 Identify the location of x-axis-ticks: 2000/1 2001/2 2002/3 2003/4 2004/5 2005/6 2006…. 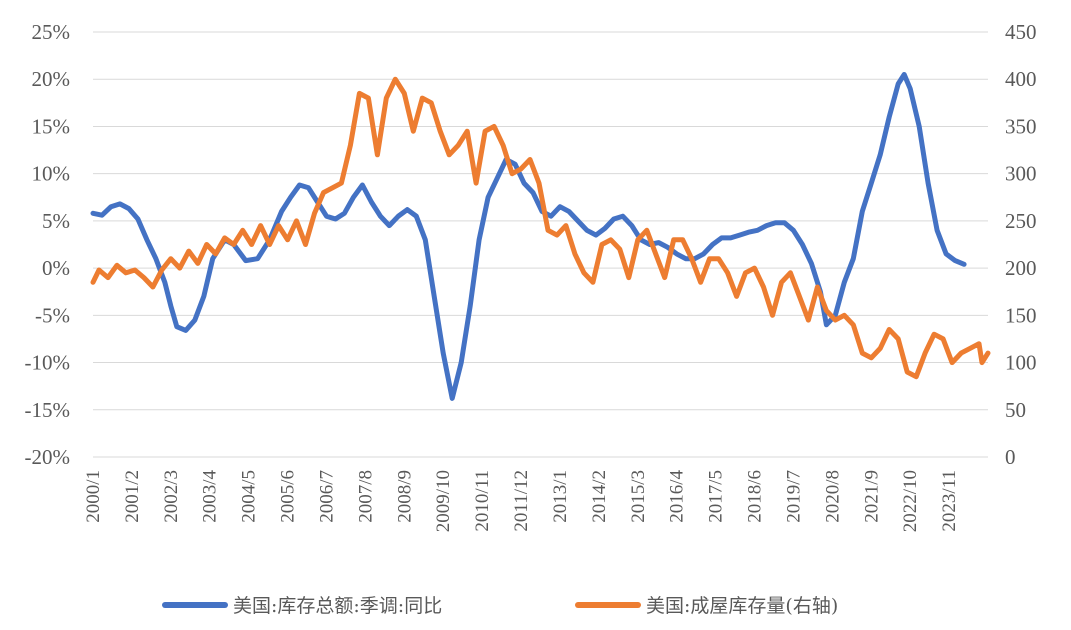
(521, 501).